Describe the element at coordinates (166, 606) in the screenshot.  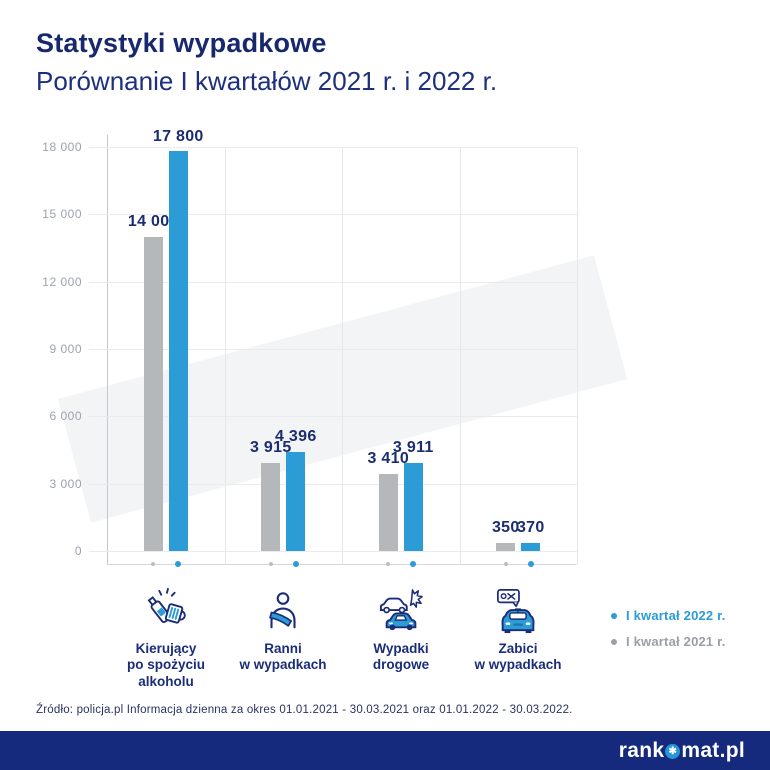
I see `alcohol-icon` at that location.